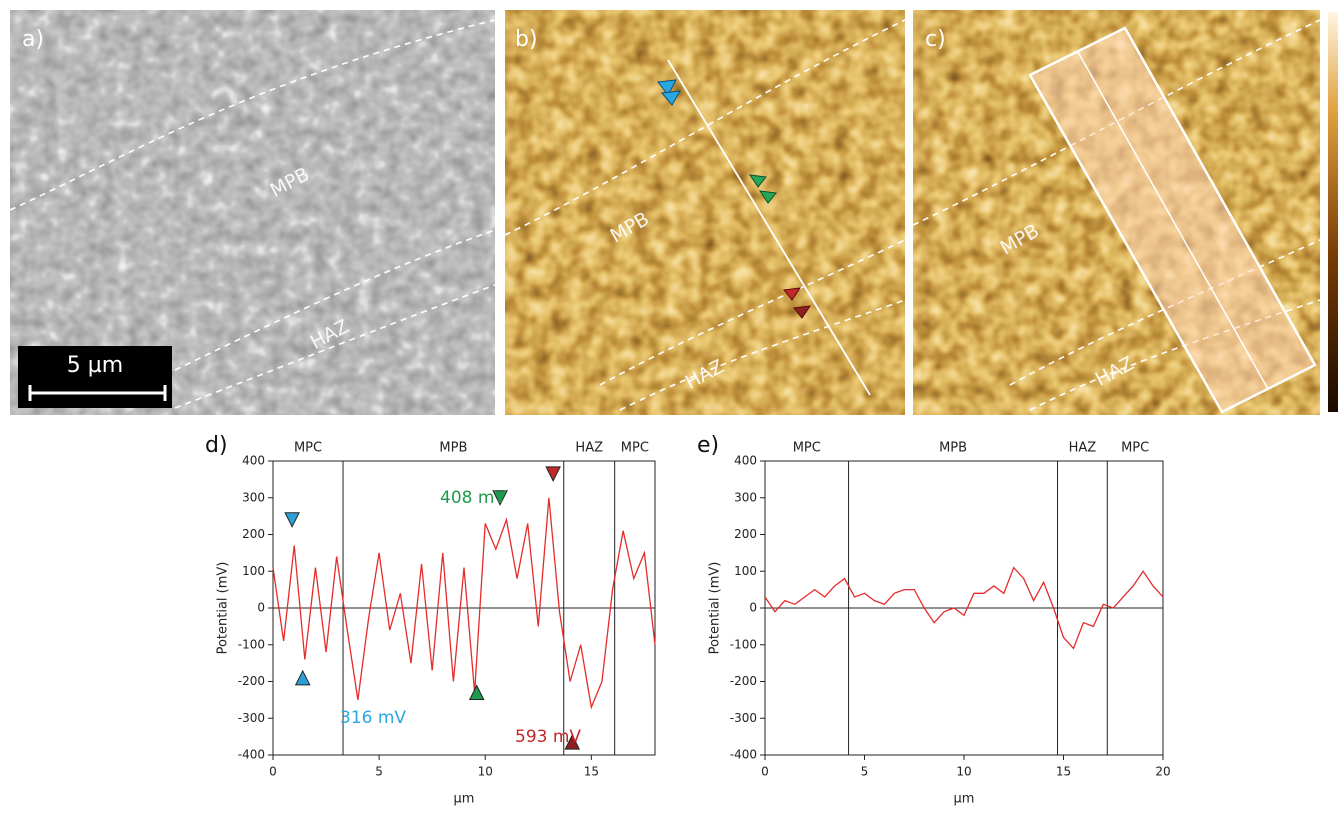 This screenshot has width=1338, height=816. What do you see at coordinates (1333, 212) in the screenshot?
I see `colorbar` at bounding box center [1333, 212].